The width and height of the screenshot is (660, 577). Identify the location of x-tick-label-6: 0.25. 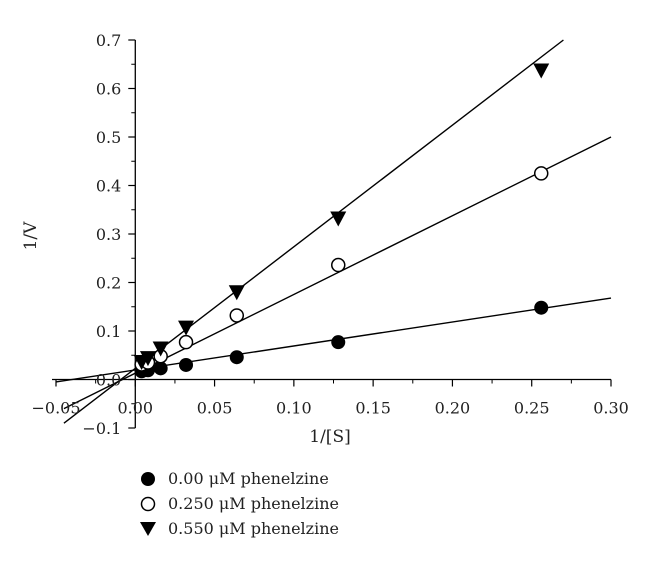
(532, 408).